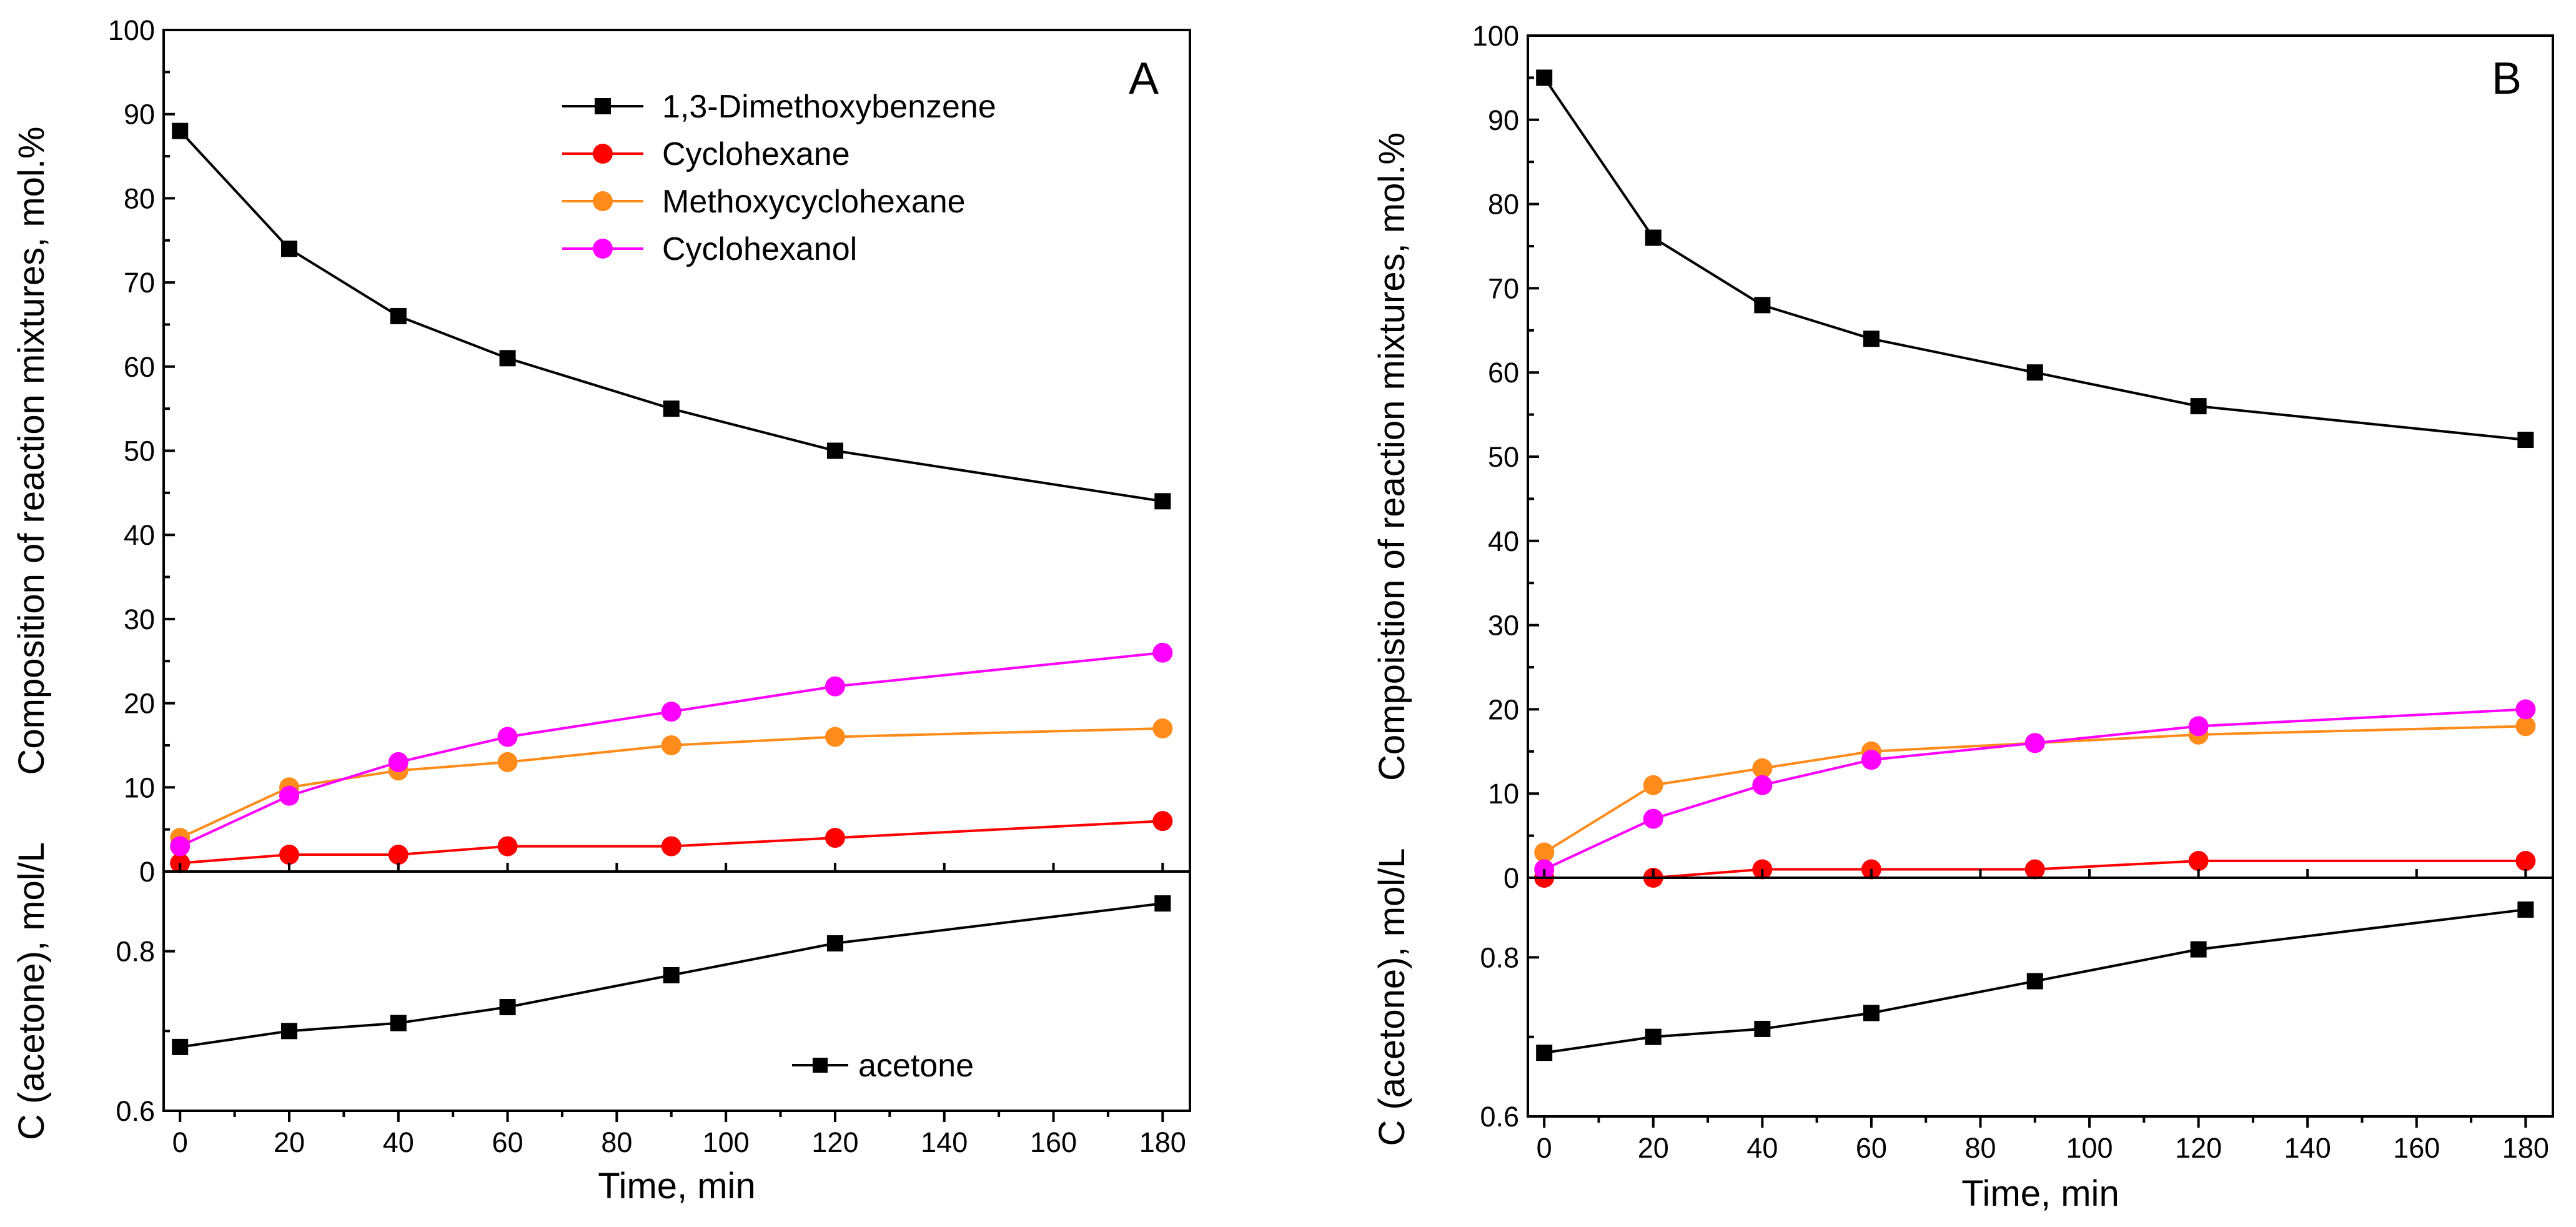 This screenshot has height=1227, width=2576. Describe the element at coordinates (676, 991) in the screenshot. I see `panel-a-lower-frame` at that location.